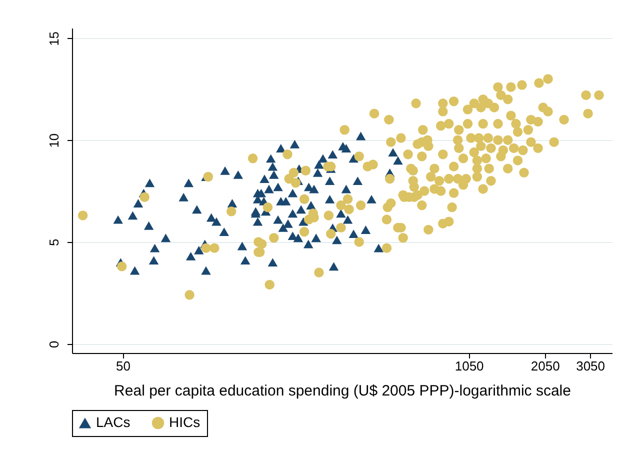 The height and width of the screenshot is (449, 622). Describe the element at coordinates (342, 391) in the screenshot. I see `x-axis-title: Real per capita education spending (U$ 2005 PPP)-logarithmic scale` at that location.